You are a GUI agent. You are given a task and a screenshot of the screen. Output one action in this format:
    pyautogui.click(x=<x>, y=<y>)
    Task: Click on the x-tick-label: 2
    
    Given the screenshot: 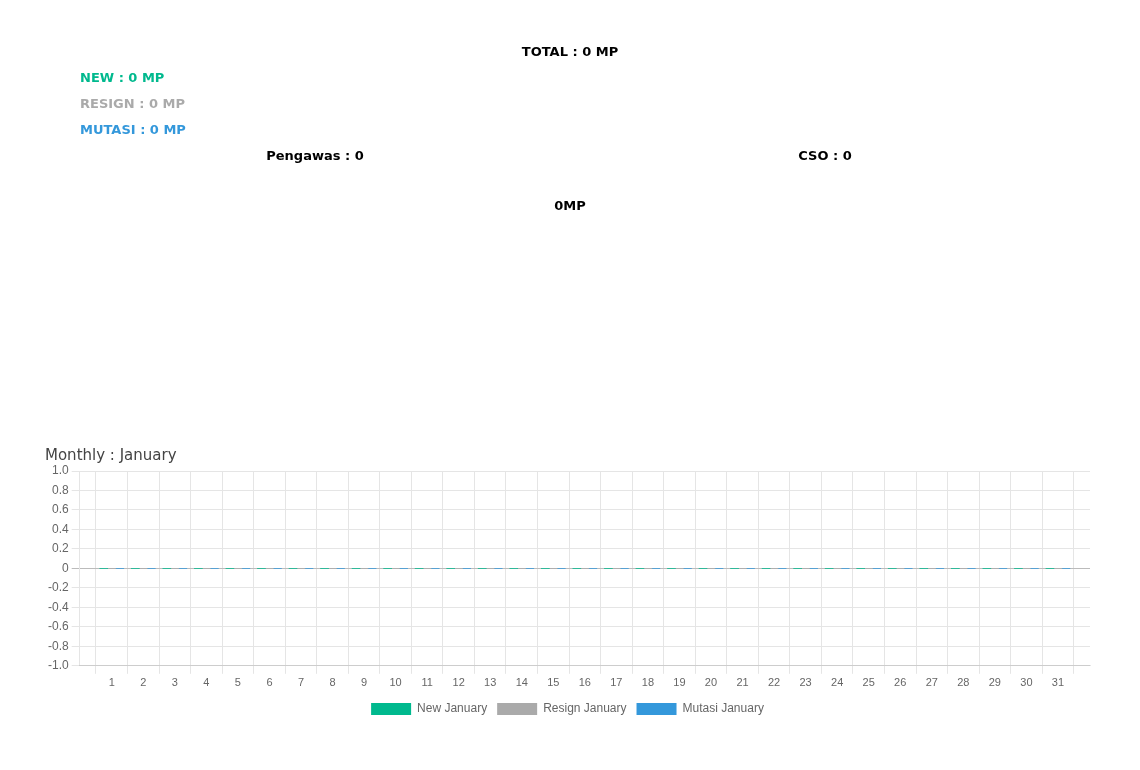 What is the action you would take?
    pyautogui.click(x=143, y=682)
    